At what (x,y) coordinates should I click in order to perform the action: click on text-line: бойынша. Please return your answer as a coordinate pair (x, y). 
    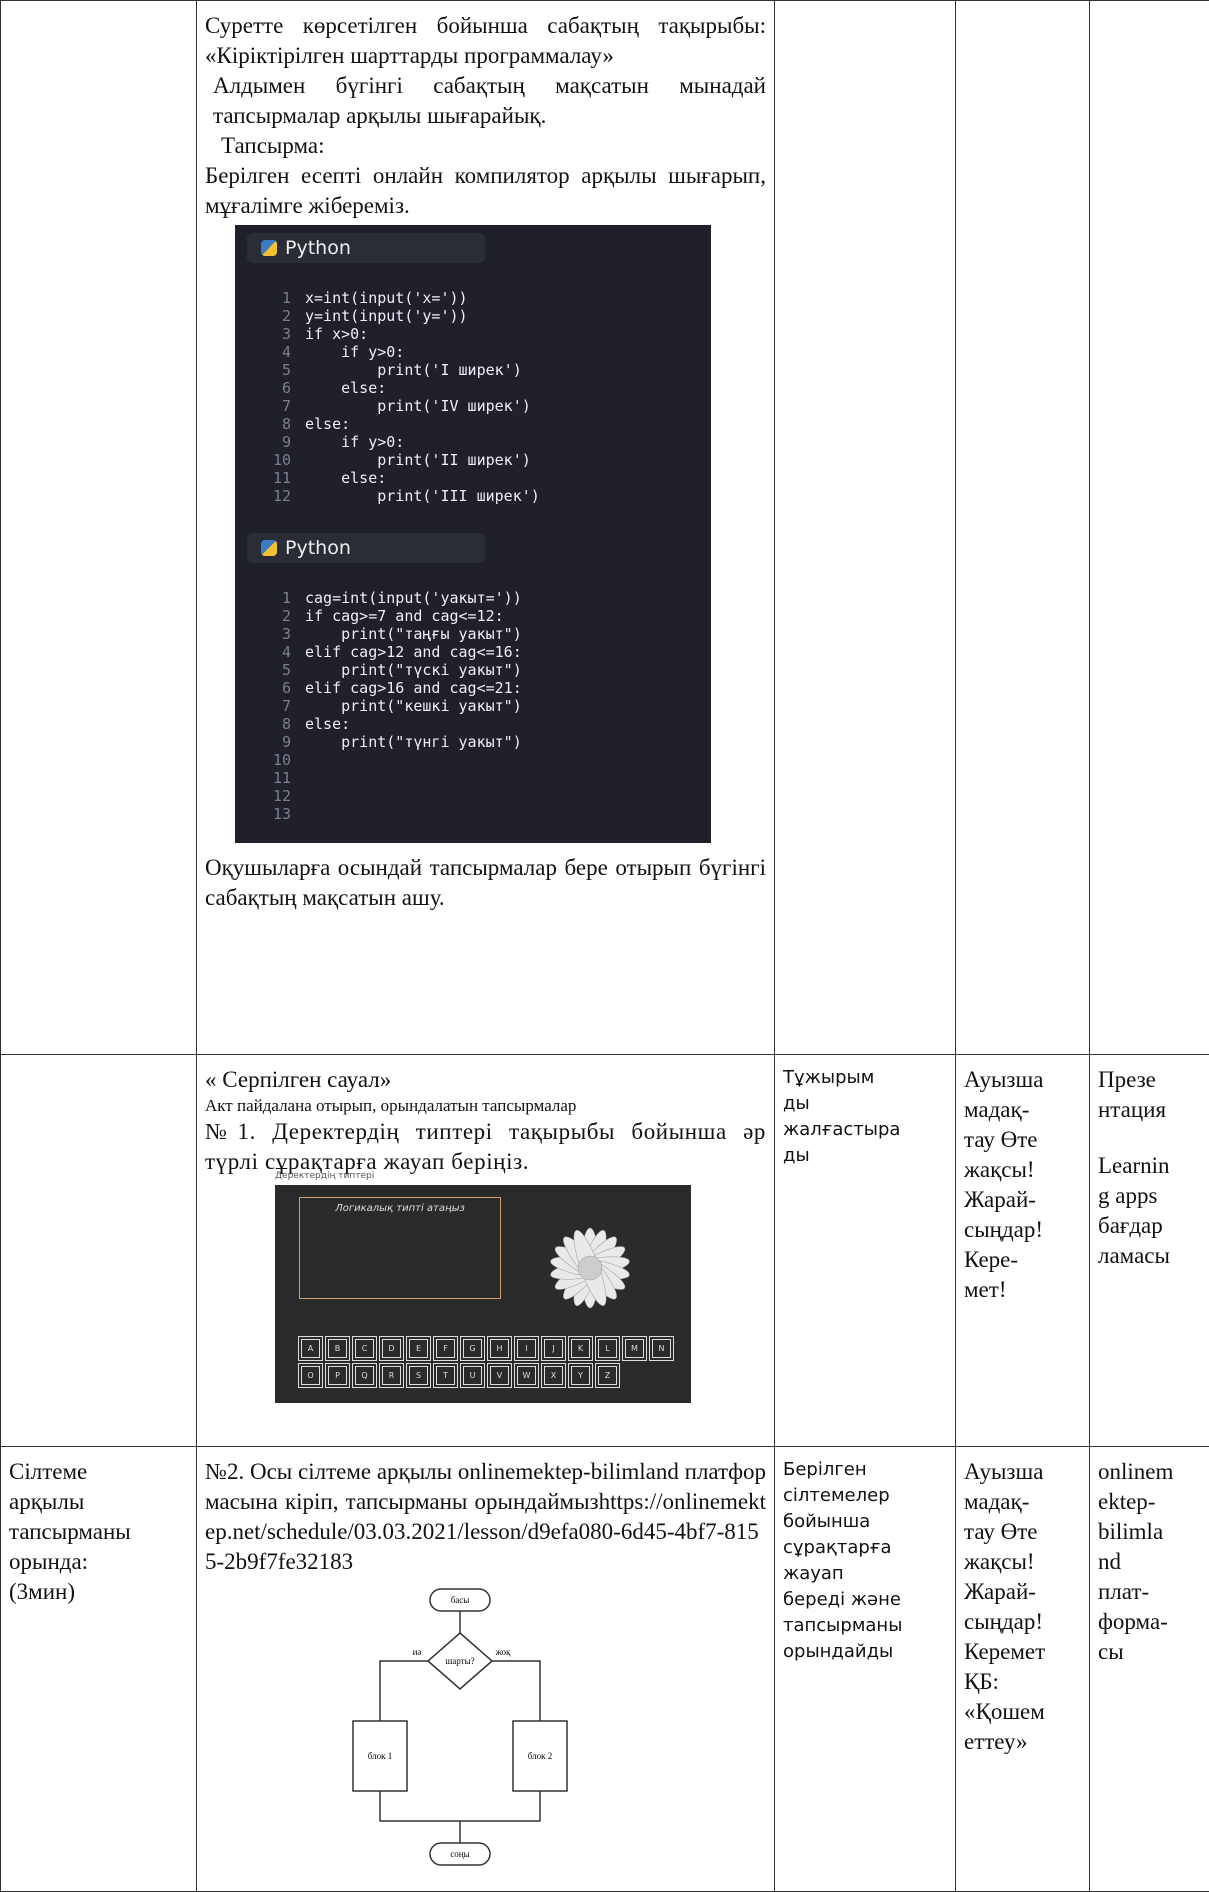
    Looking at the image, I should click on (865, 1522).